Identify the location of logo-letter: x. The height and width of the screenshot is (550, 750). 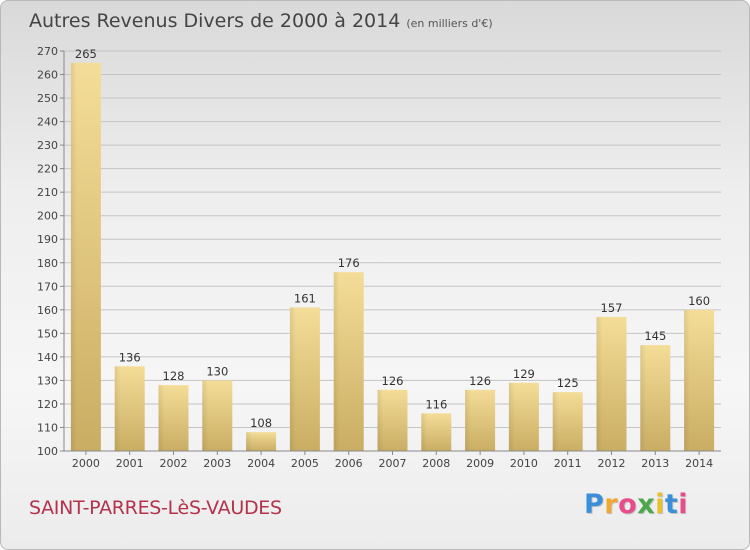
(646, 504).